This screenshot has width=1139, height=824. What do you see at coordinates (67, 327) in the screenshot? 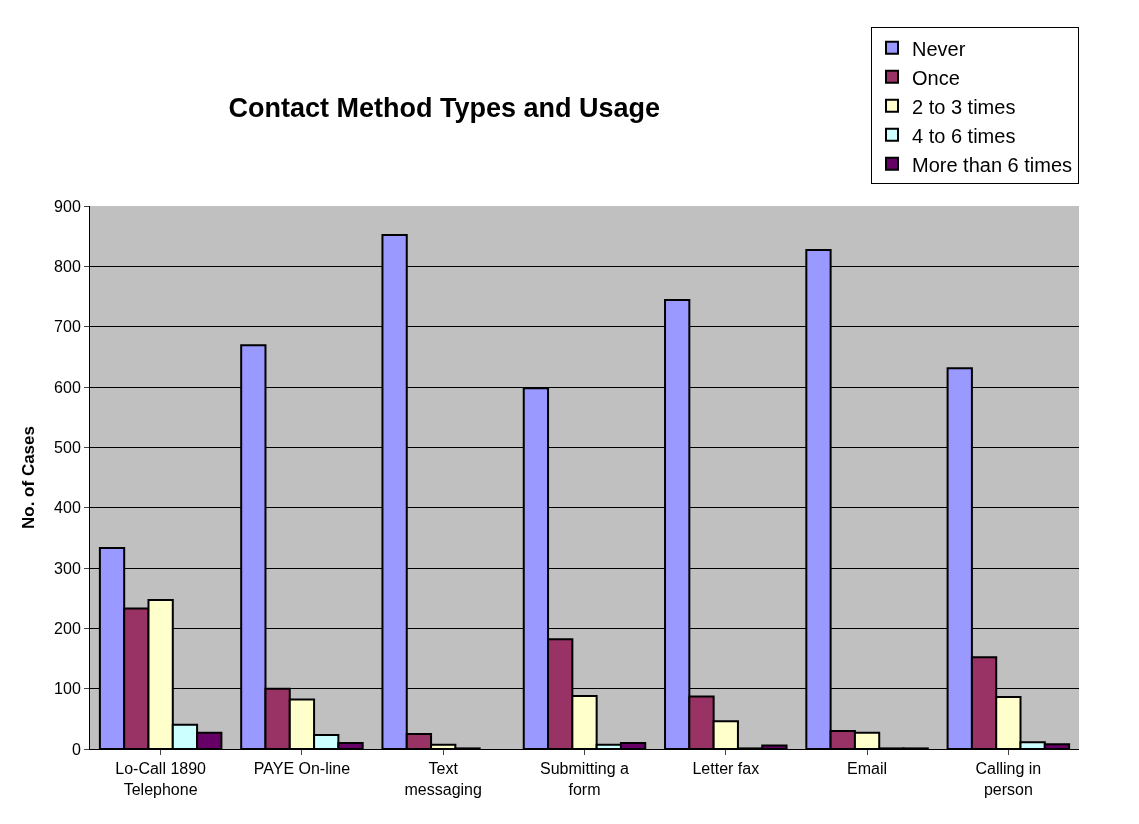
I see `y-tick-label: 700` at bounding box center [67, 327].